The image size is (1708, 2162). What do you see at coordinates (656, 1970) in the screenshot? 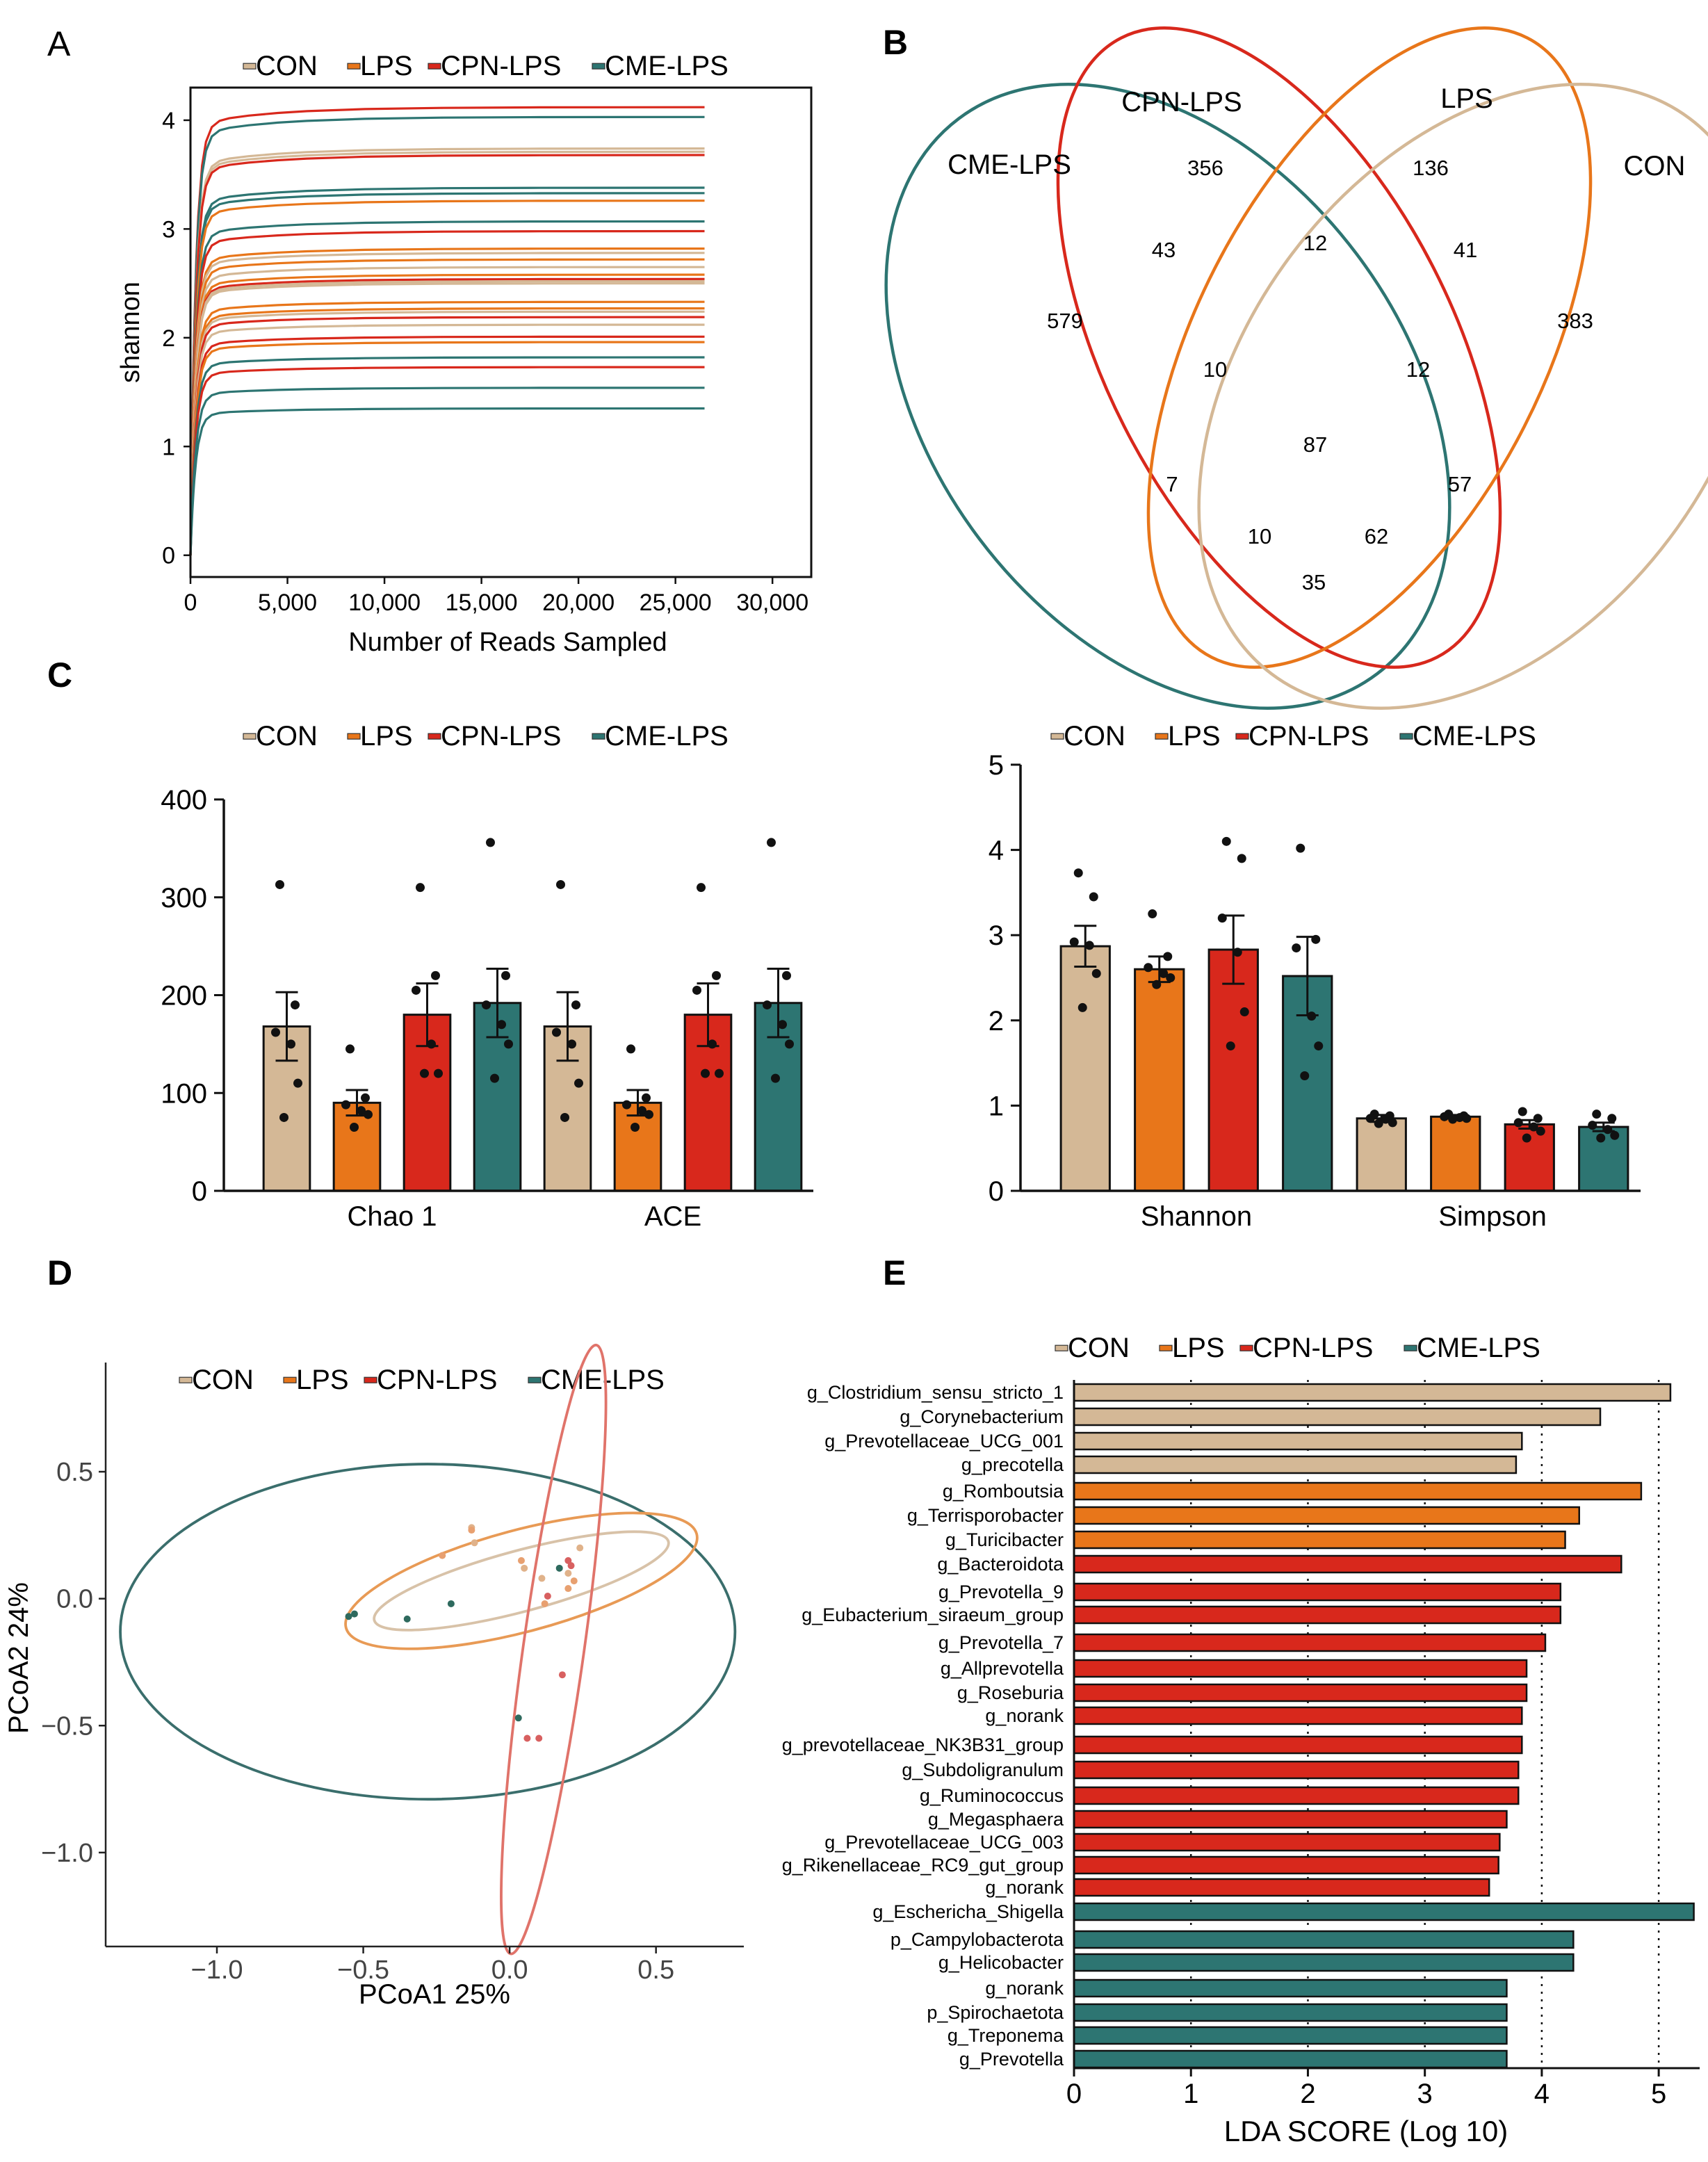
I see `d-xtick-label-3: 0.5` at bounding box center [656, 1970].